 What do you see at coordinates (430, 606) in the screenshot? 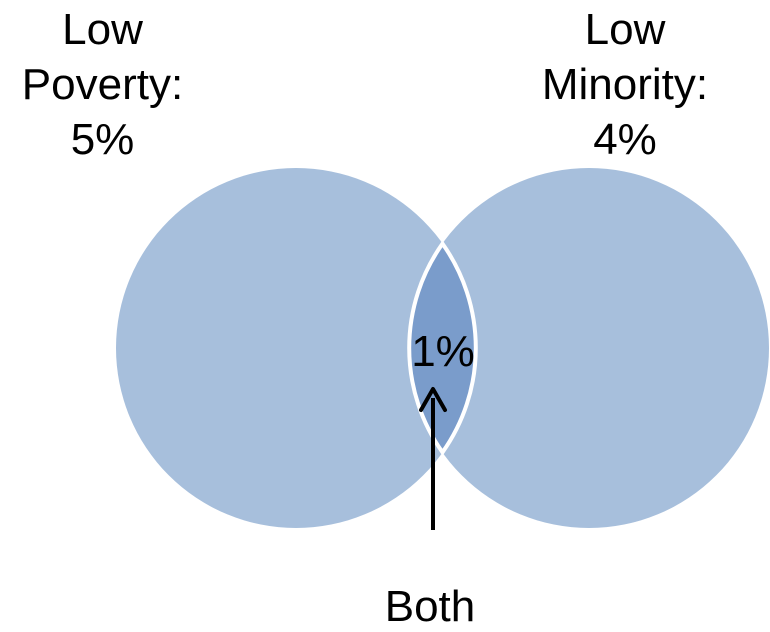
I see `both-callout-label: Both` at bounding box center [430, 606].